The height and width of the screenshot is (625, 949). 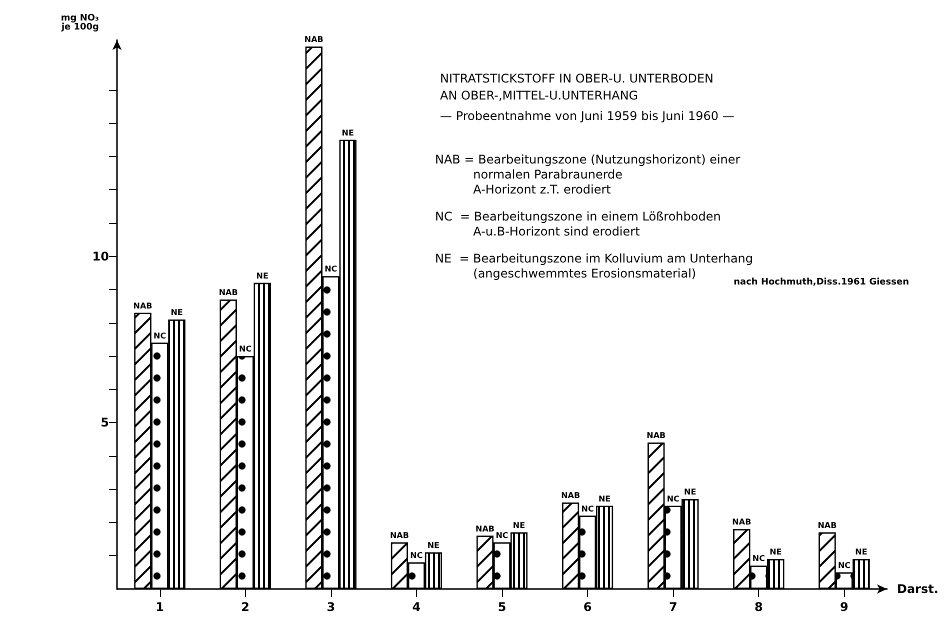 I want to click on x-tick-label: 9, so click(x=844, y=607).